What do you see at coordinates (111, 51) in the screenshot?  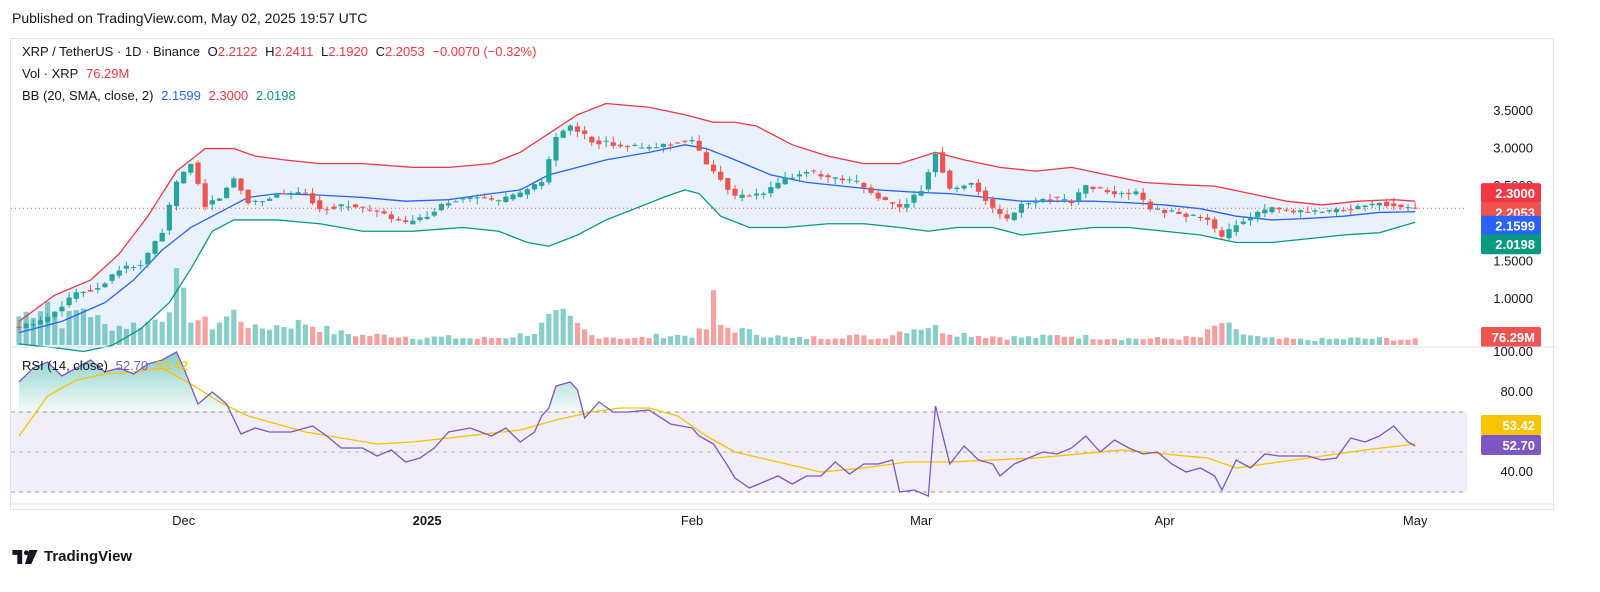 I see `legend-symbol: XRP / TetherUS · 1D · Binance` at bounding box center [111, 51].